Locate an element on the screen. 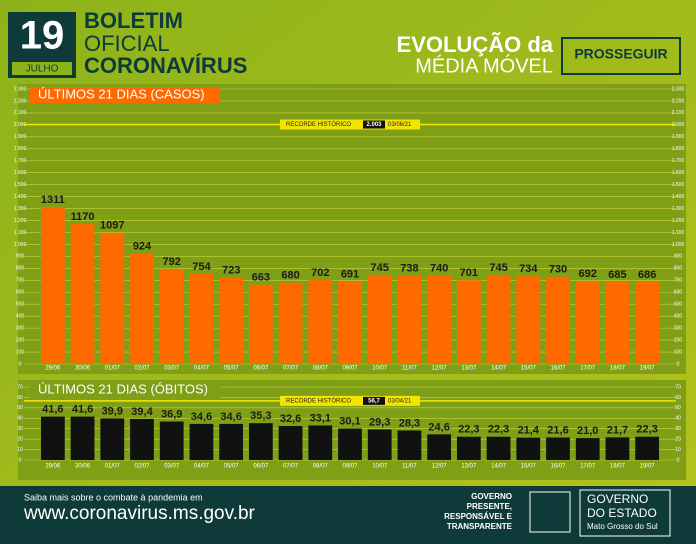  x-tick-label: 06/07 is located at coordinates (261, 369).